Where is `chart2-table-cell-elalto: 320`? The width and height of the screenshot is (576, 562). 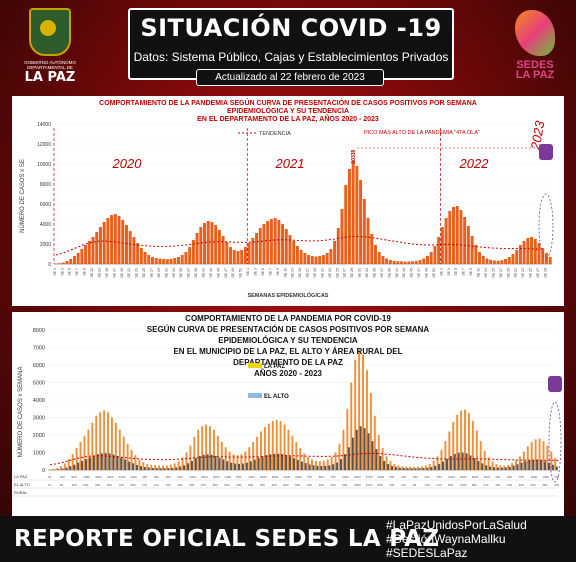 chart2-table-cell-elalto: 320 is located at coordinates (309, 485).